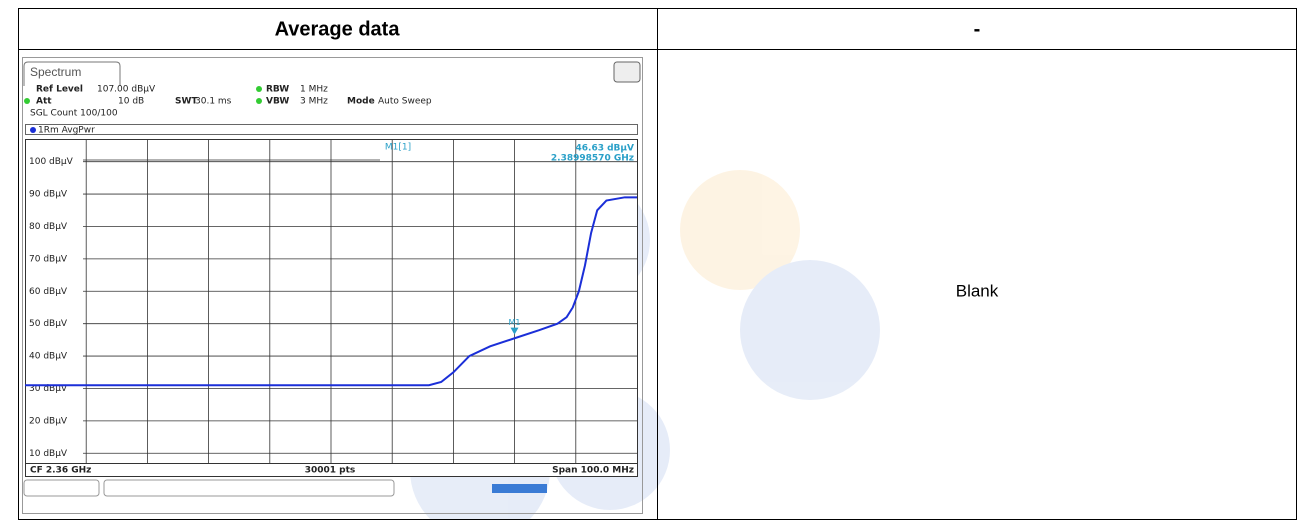  I want to click on y-tick-label: 30 dBµV, so click(48, 389).